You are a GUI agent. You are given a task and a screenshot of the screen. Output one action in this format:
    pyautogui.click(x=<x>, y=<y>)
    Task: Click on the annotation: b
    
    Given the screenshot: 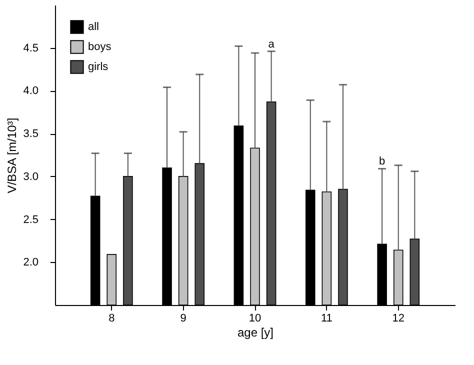 What is the action you would take?
    pyautogui.click(x=382, y=162)
    